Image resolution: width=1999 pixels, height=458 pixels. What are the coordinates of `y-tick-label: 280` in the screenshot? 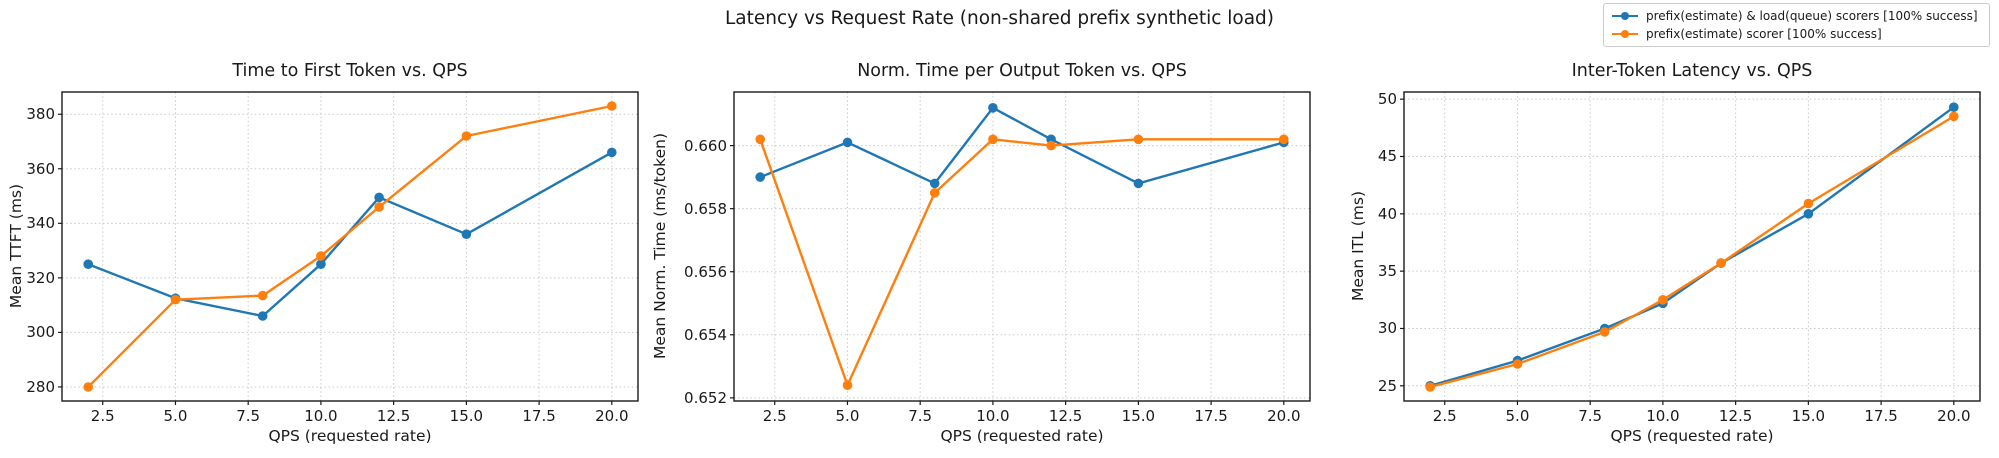 It's located at (40, 386).